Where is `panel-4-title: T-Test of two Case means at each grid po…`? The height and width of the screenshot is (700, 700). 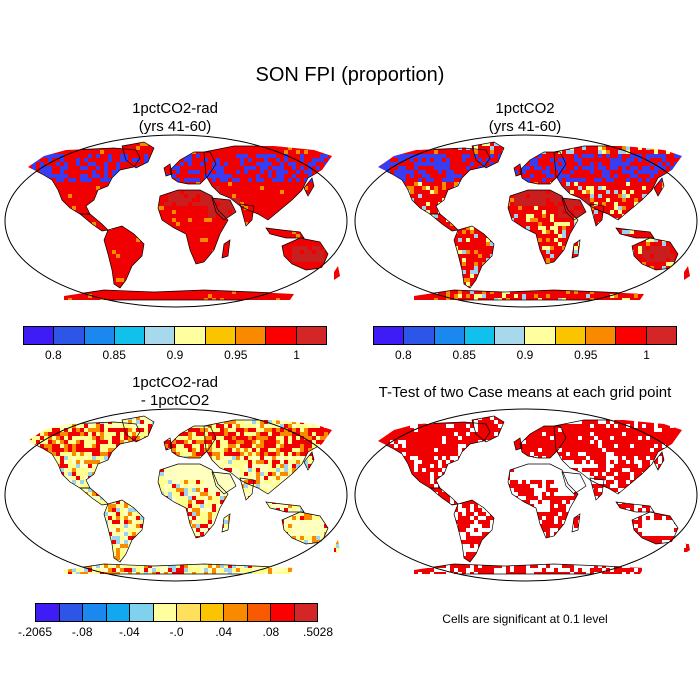 panel-4-title: T-Test of two Case means at each grid po… is located at coordinates (525, 392).